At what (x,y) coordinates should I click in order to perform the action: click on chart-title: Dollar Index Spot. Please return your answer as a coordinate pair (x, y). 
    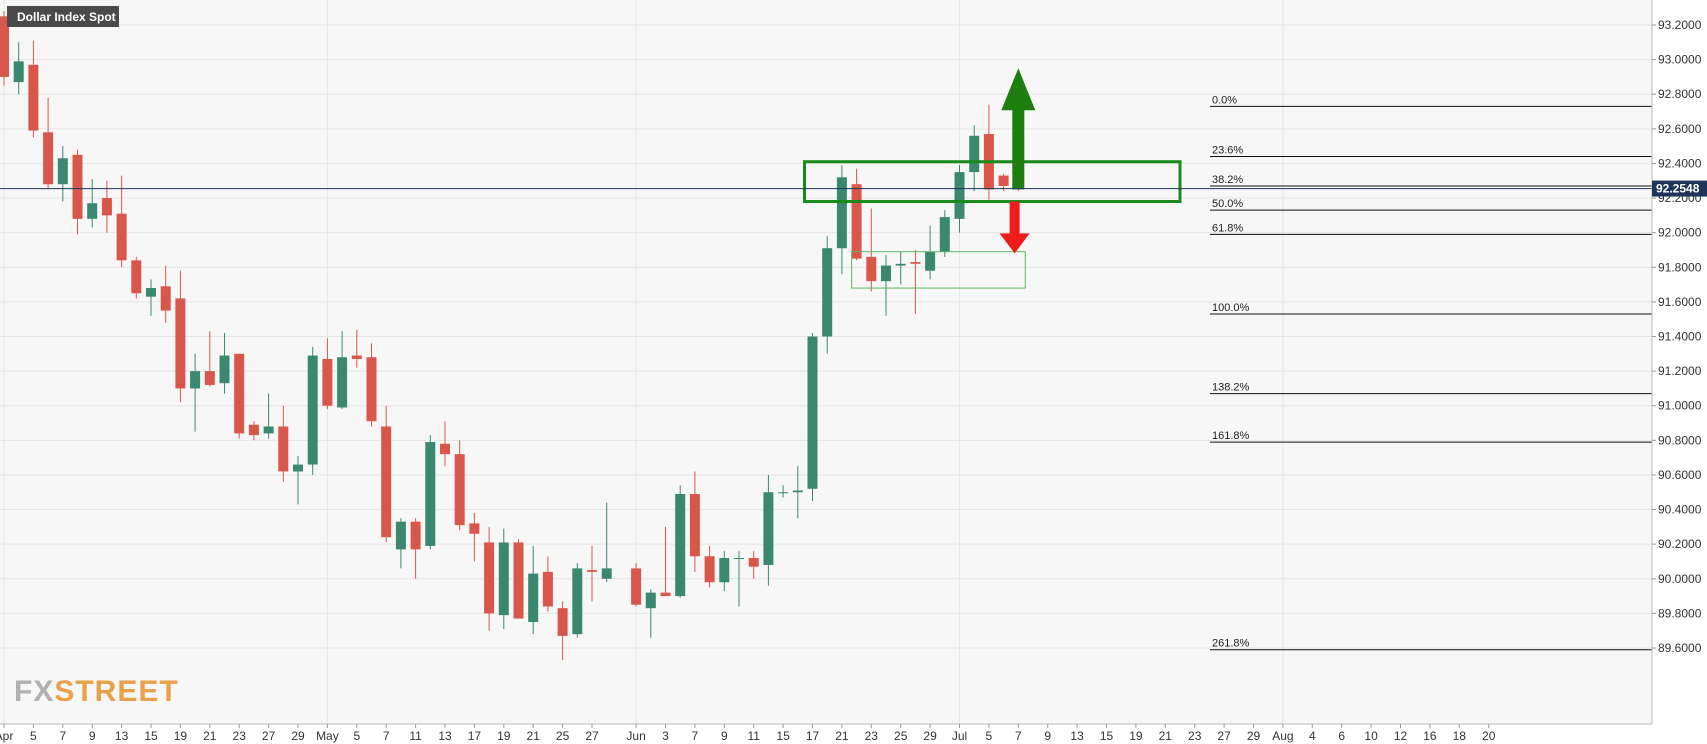
    Looking at the image, I should click on (66, 17).